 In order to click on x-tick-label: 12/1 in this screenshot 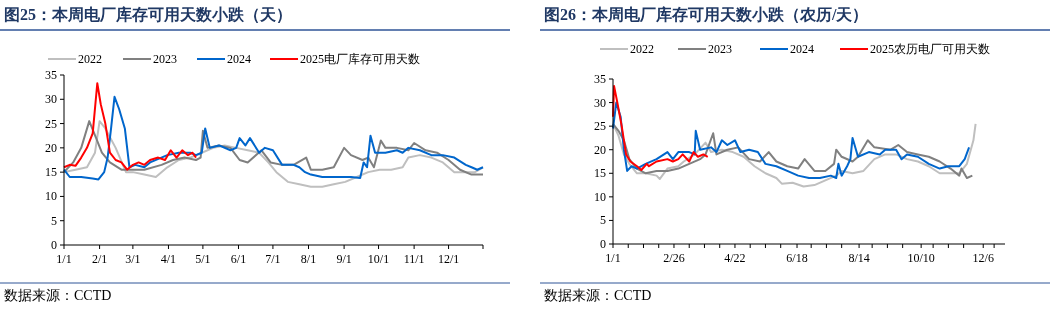, I will do `click(448, 259)`.